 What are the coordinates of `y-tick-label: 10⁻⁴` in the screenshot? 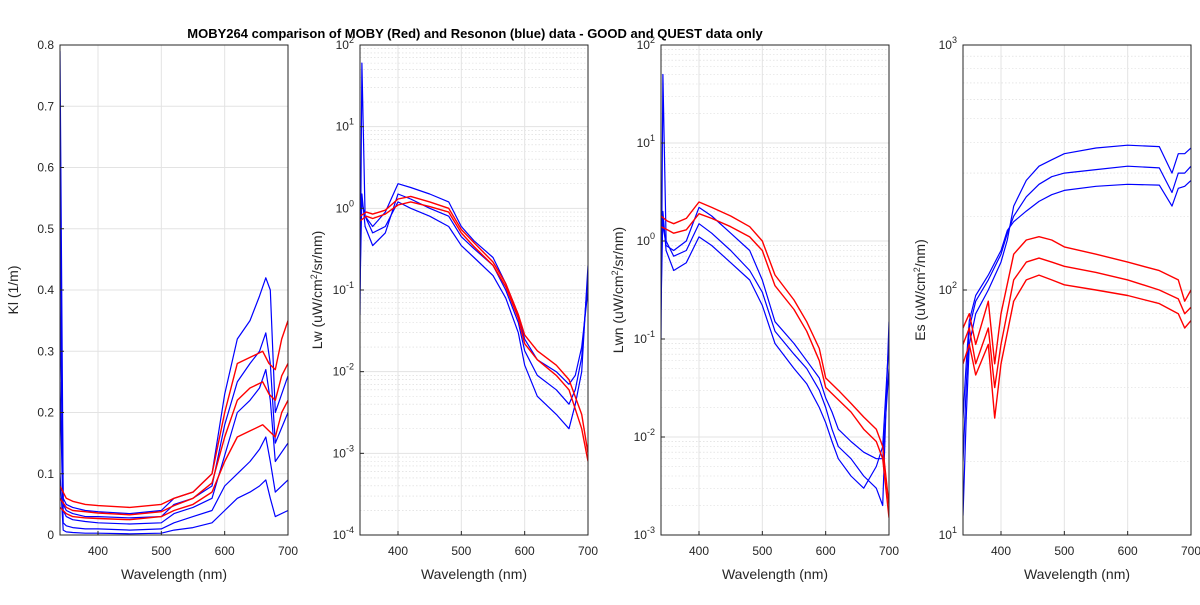 It's located at (343, 533).